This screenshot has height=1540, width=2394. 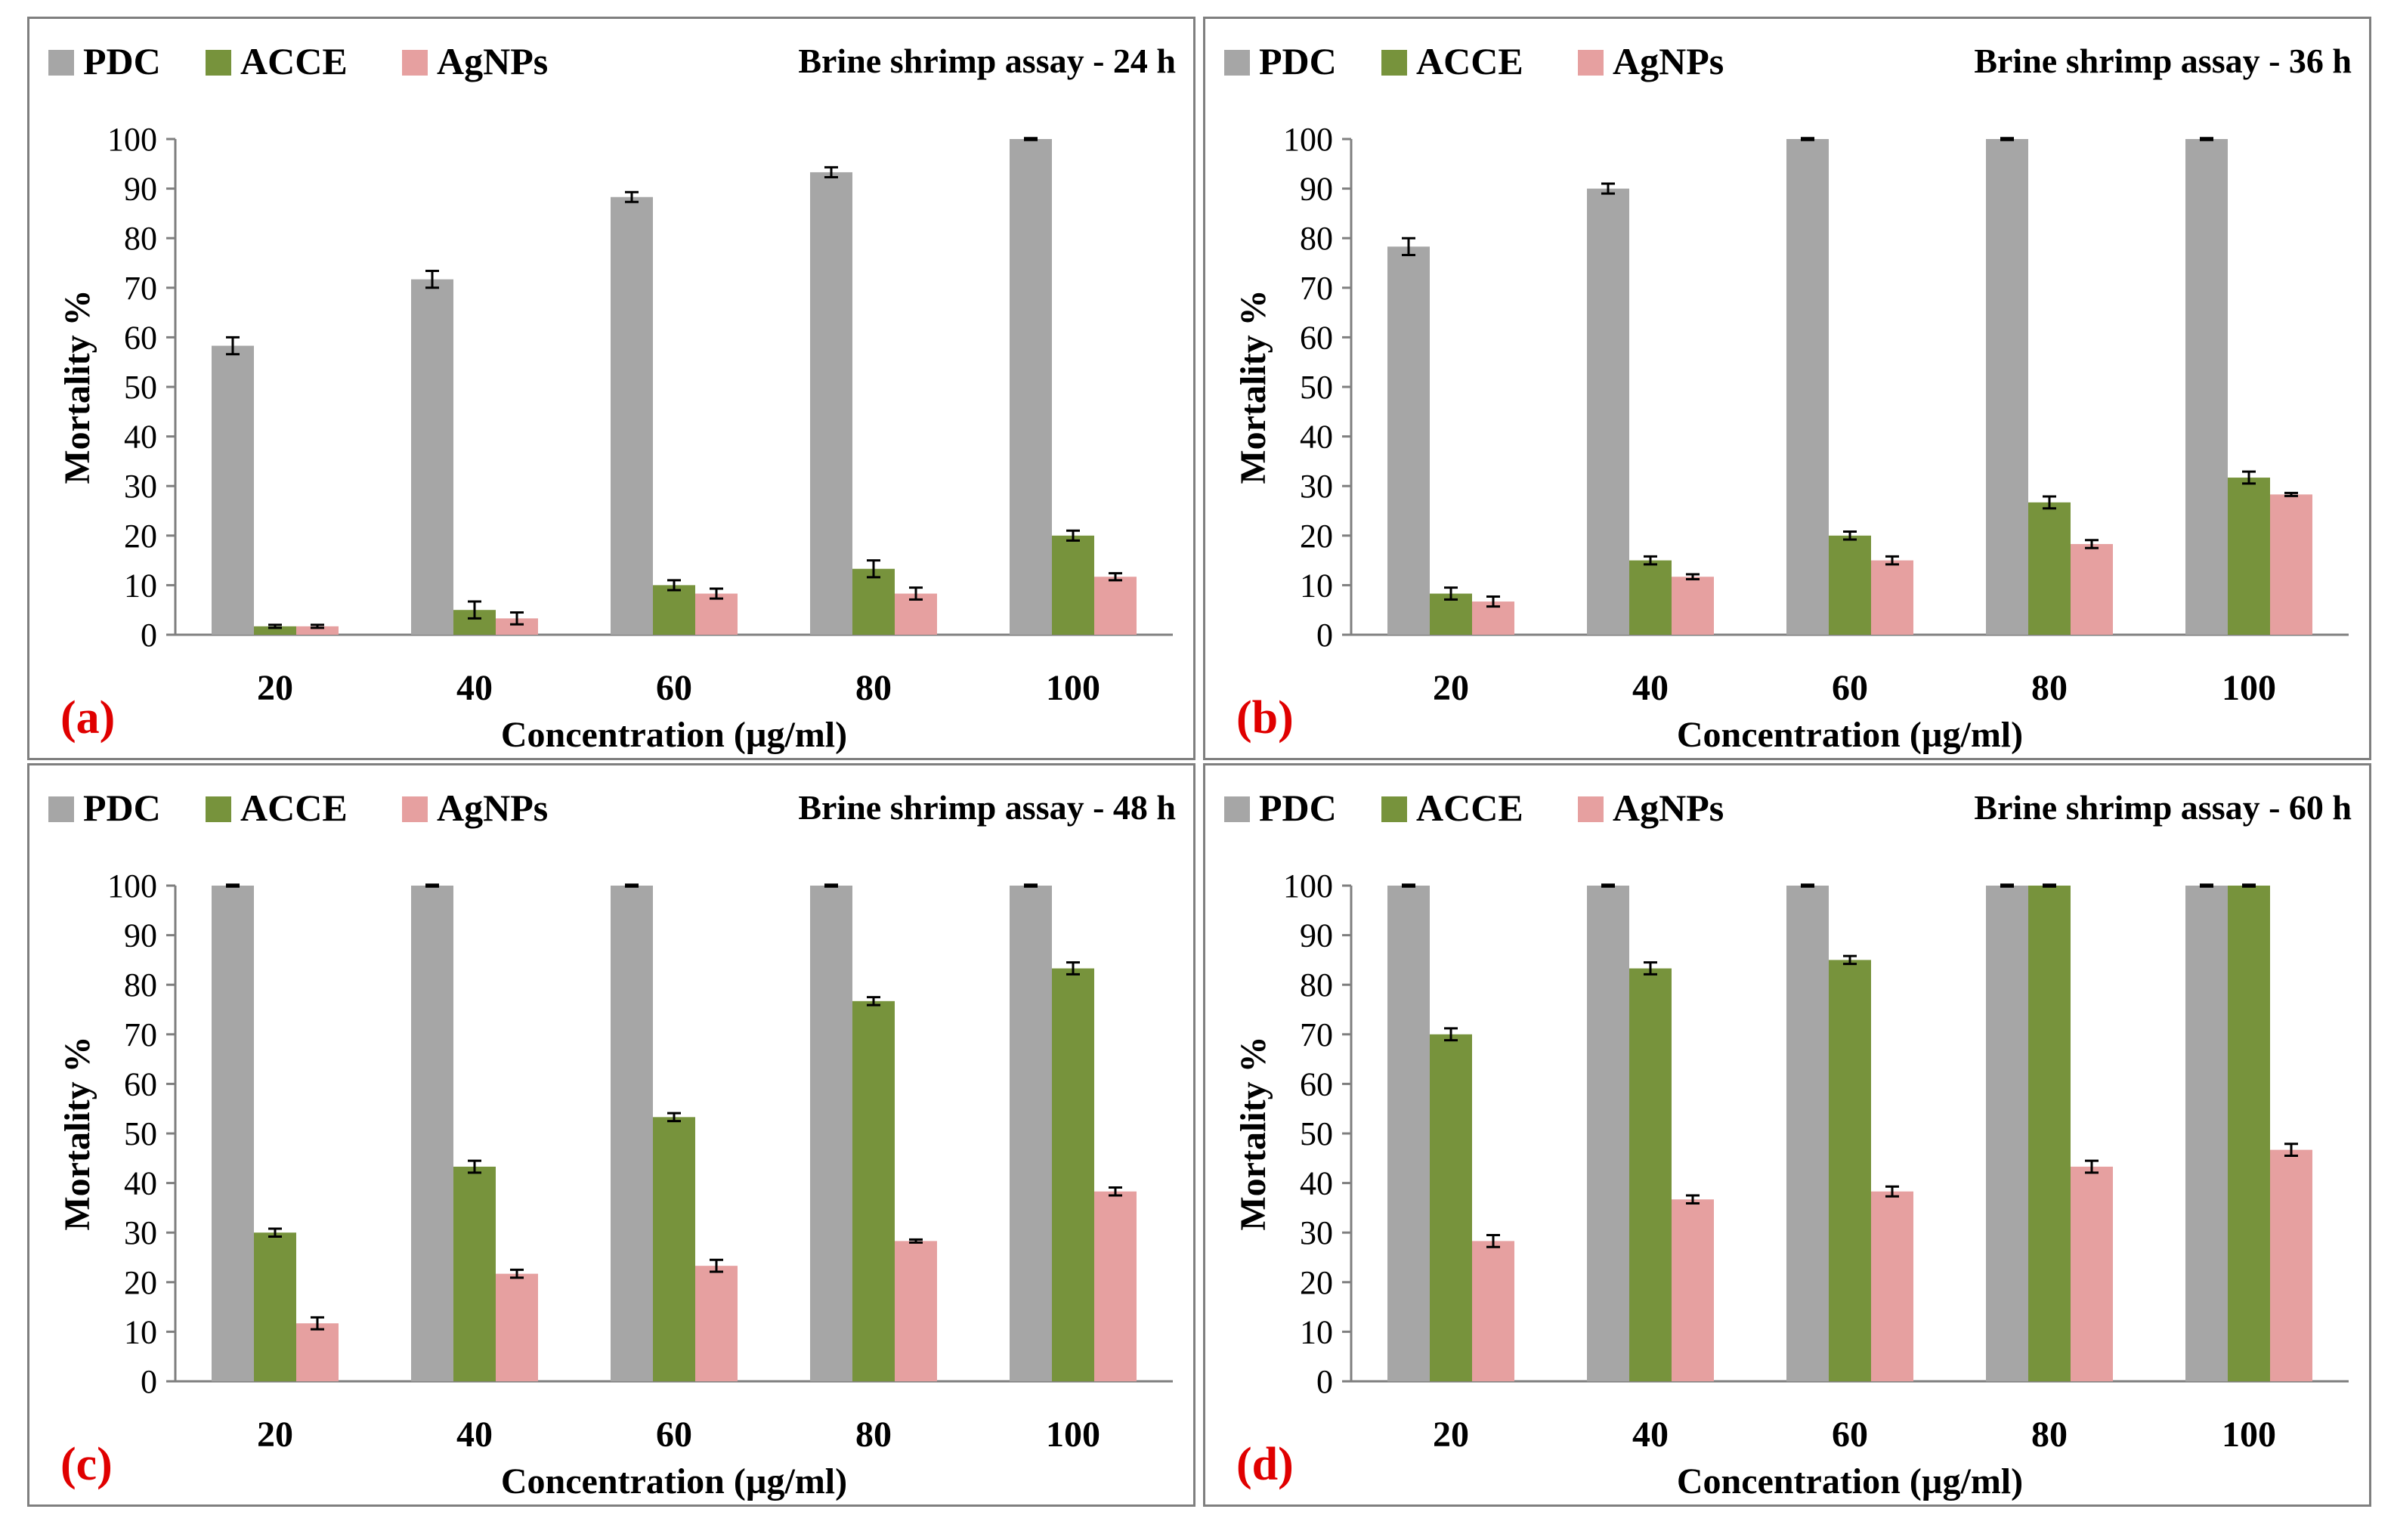 I want to click on x-tick-label: 60, so click(x=674, y=1435).